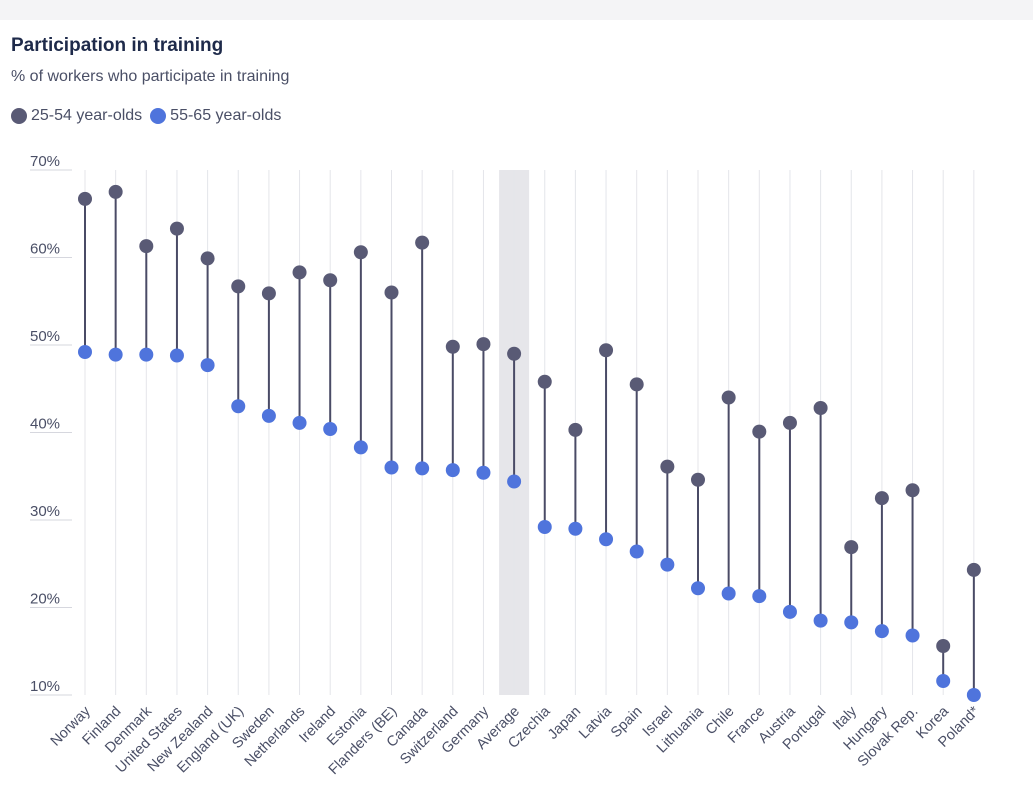  I want to click on point-25-54-austria, so click(789, 422).